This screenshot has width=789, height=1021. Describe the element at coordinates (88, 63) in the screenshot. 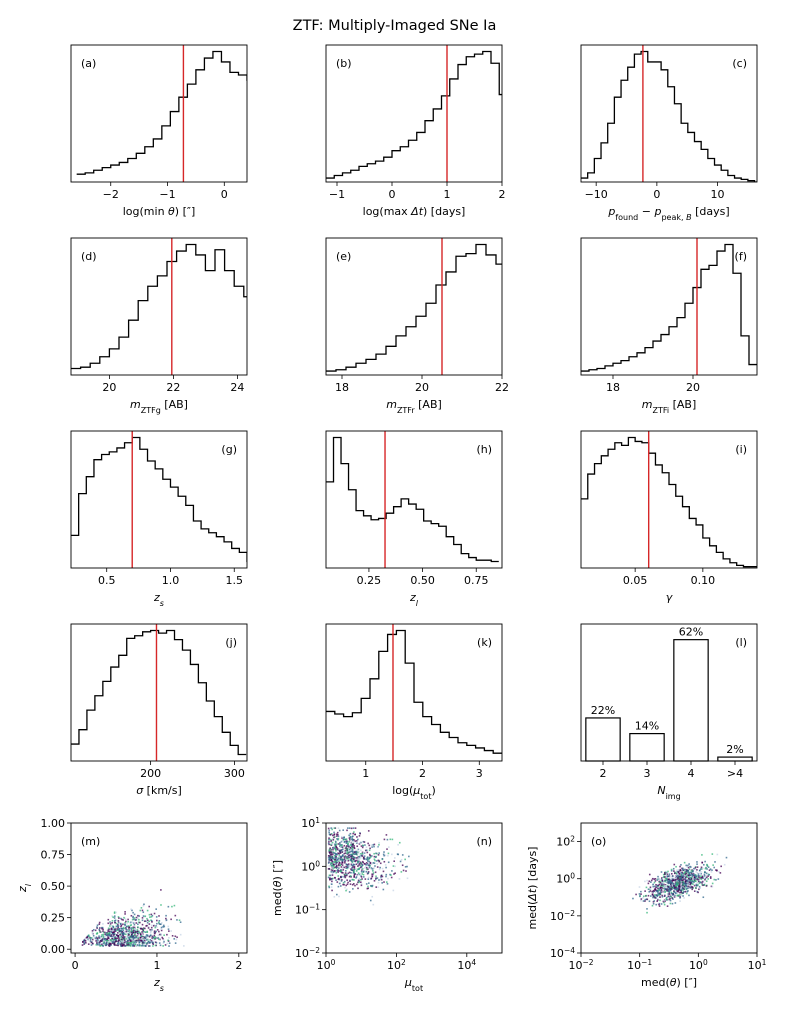

I see `panel-label: (a)` at that location.